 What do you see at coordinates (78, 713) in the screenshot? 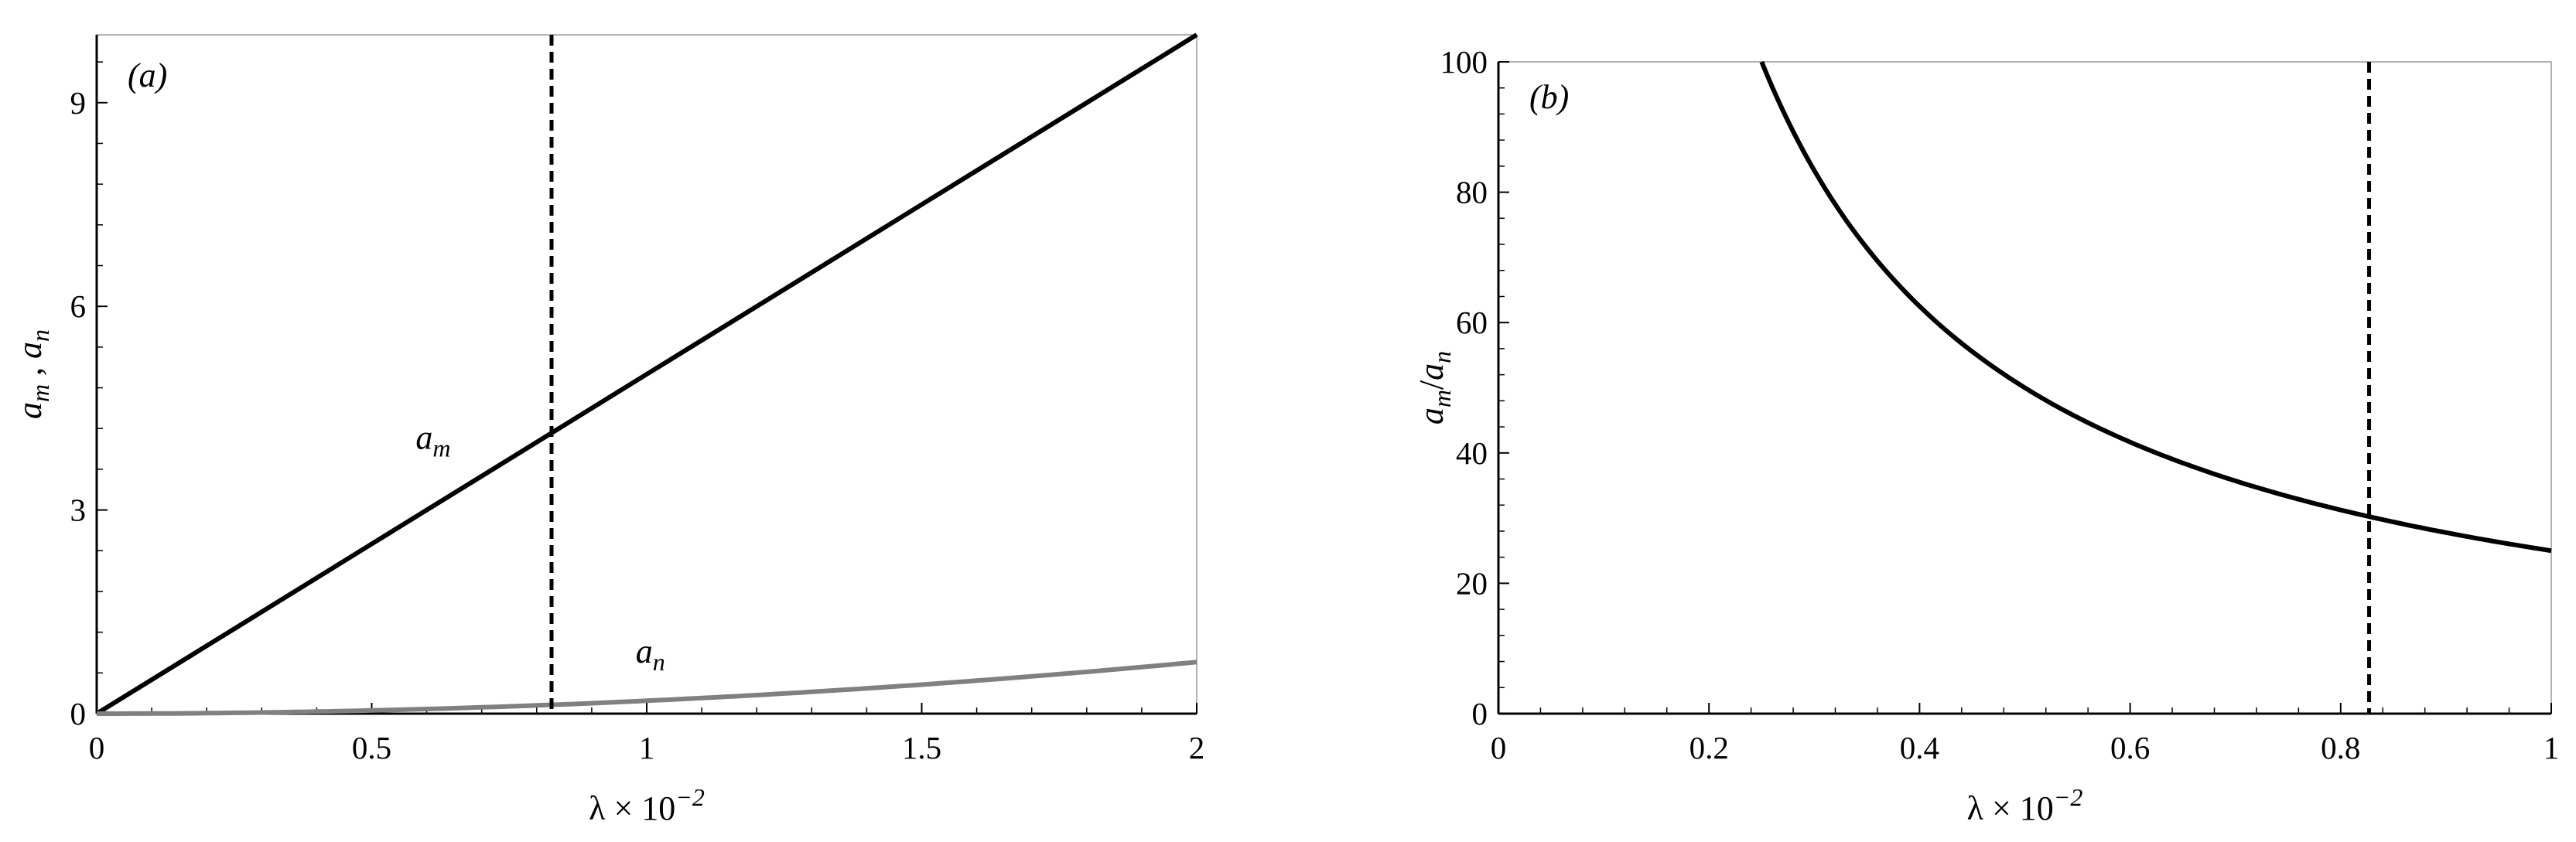
I see `panel-a-y-tick-label: 0` at bounding box center [78, 713].